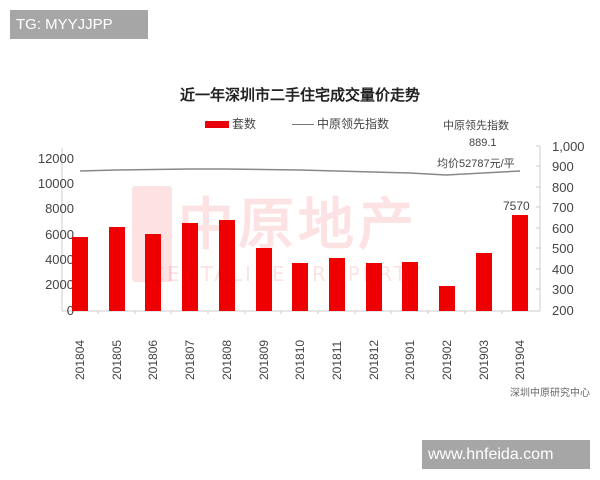 This screenshot has width=600, height=480. I want to click on x-tick-label: 201904, so click(520, 359).